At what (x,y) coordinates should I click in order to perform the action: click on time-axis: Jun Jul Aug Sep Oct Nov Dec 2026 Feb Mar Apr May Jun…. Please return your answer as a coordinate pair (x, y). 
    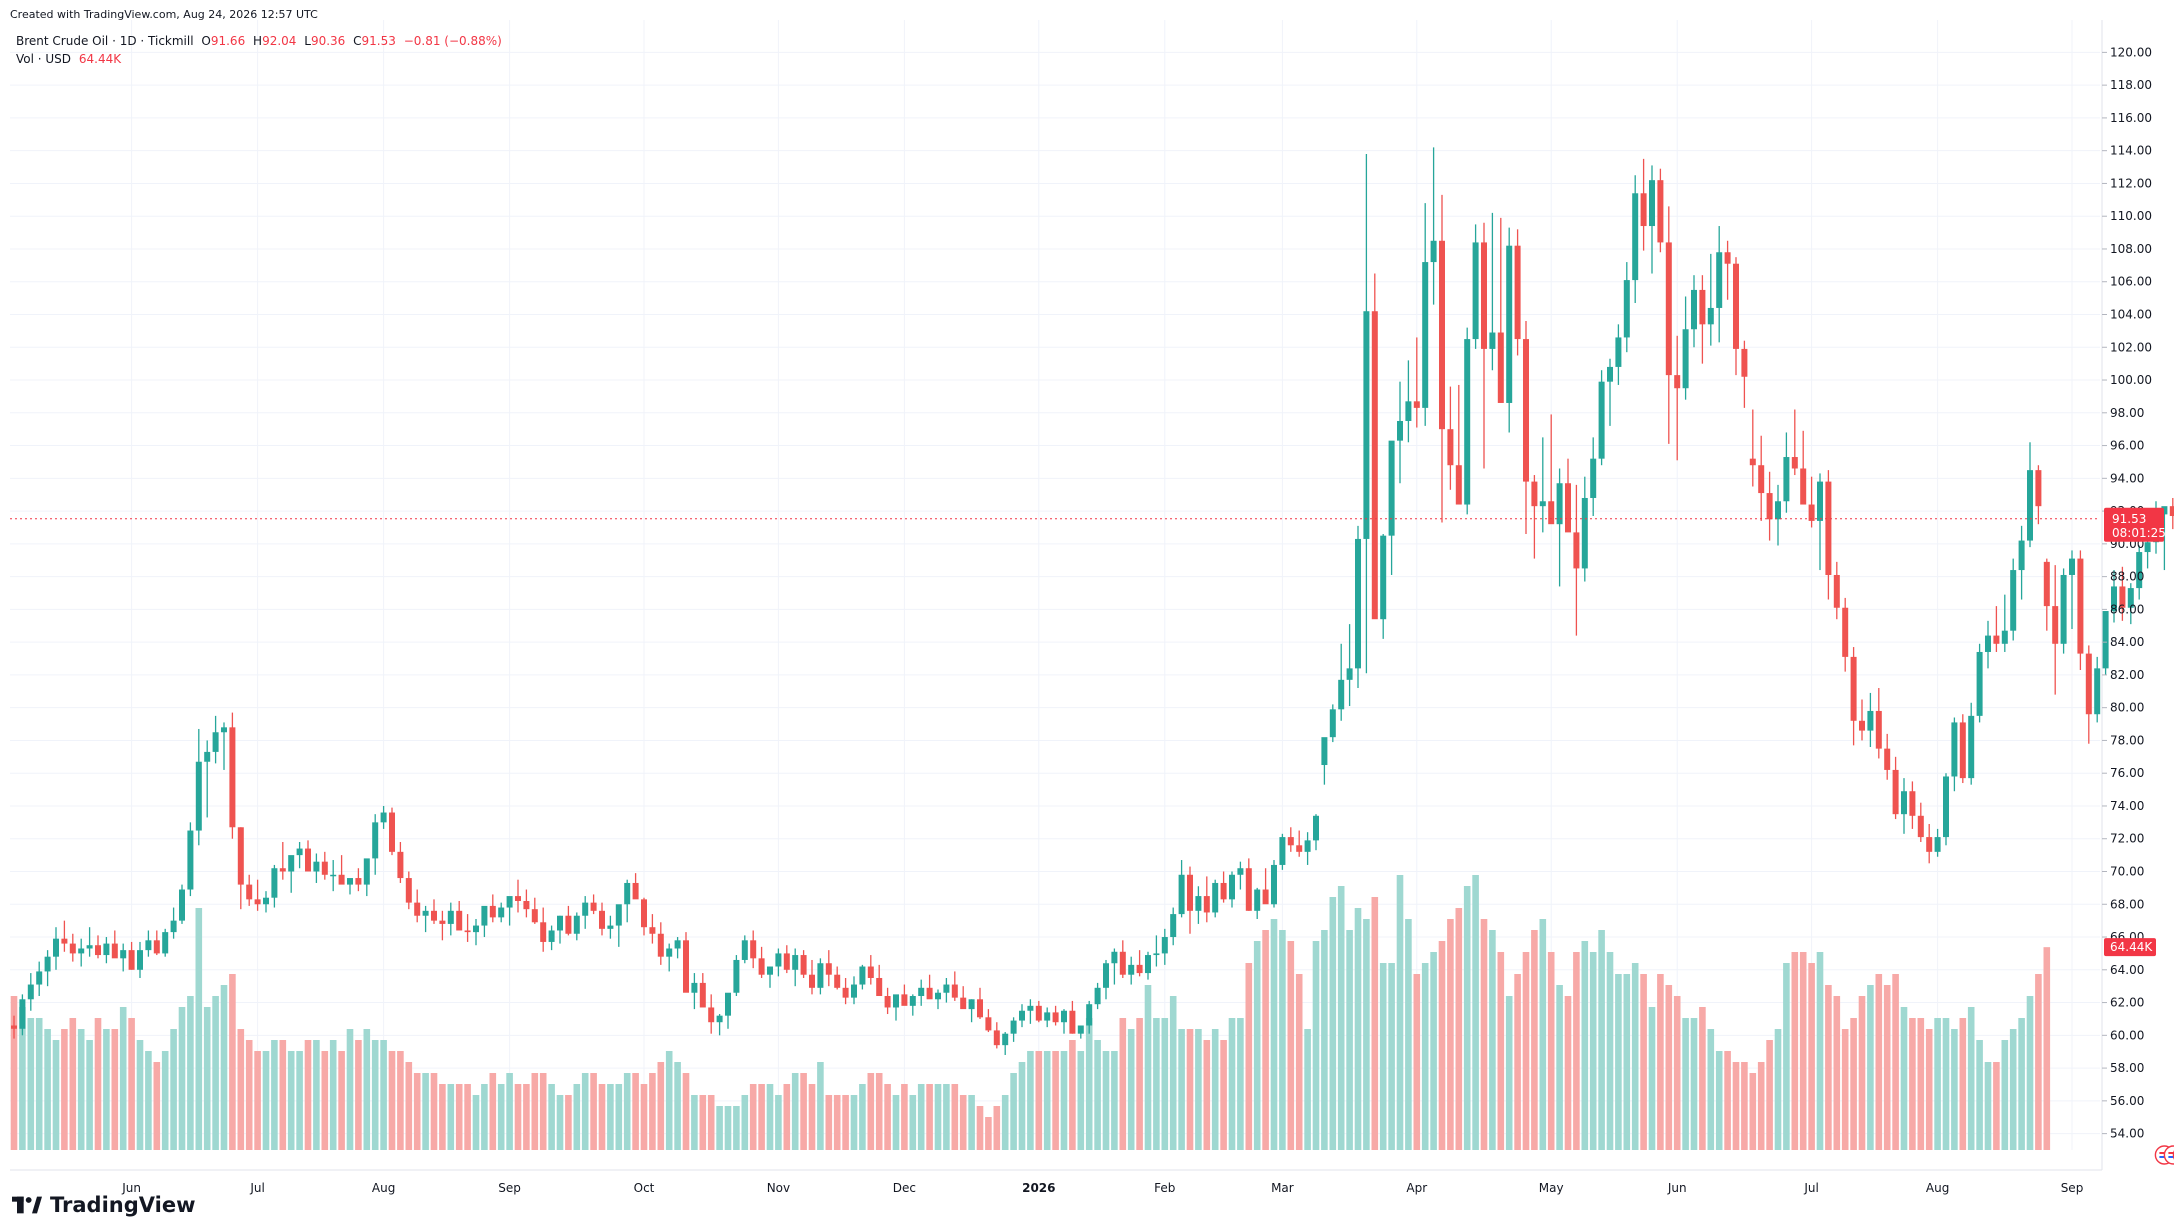
    Looking at the image, I should click on (1102, 1188).